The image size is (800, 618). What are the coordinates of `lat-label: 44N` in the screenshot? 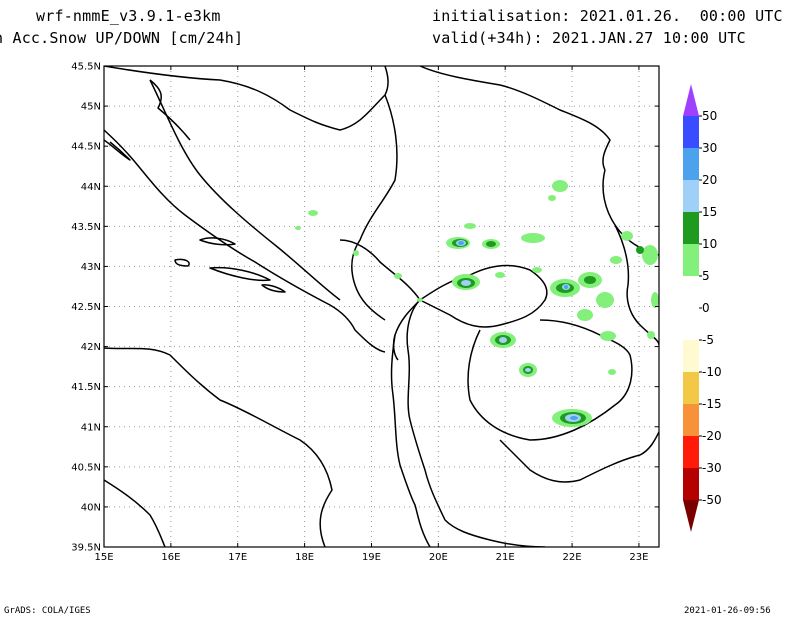 It's located at (91, 187).